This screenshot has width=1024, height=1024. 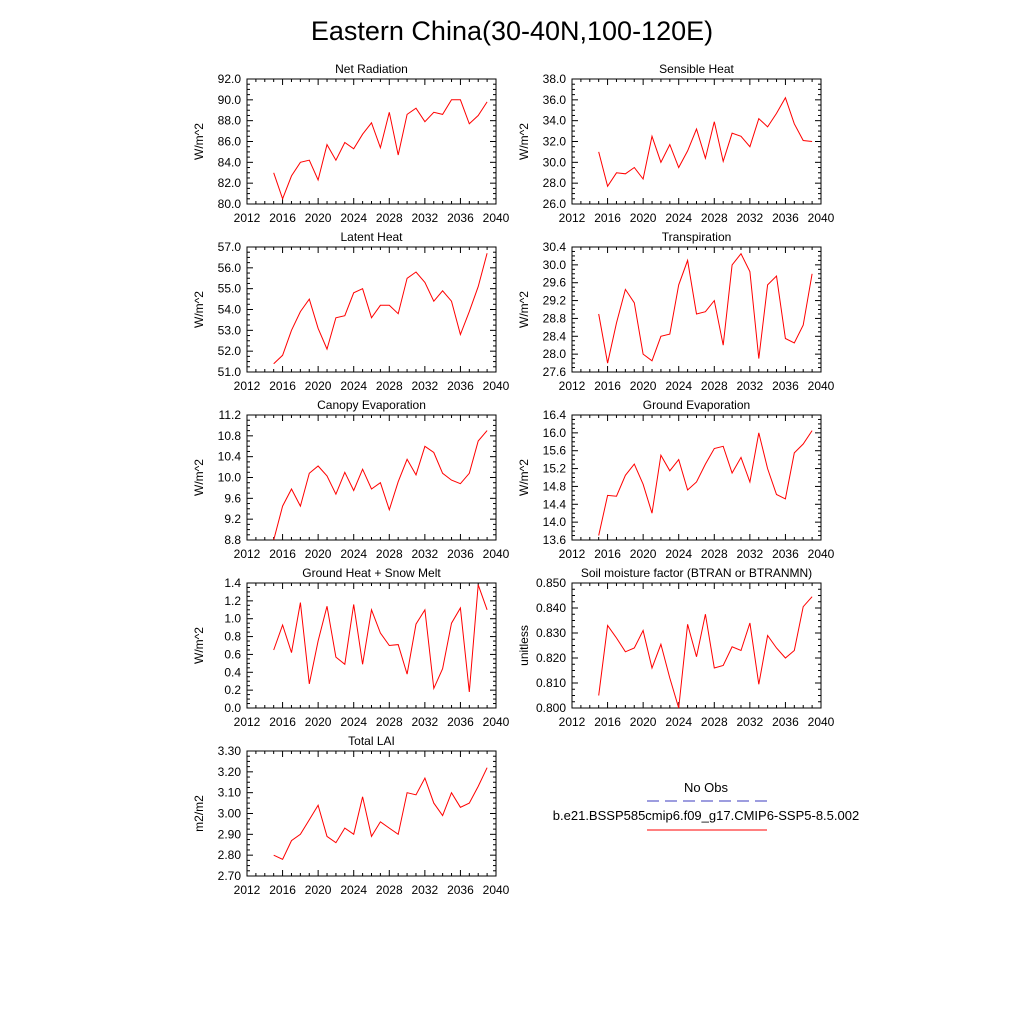 I want to click on y-tick-label: 10.0, so click(x=230, y=478).